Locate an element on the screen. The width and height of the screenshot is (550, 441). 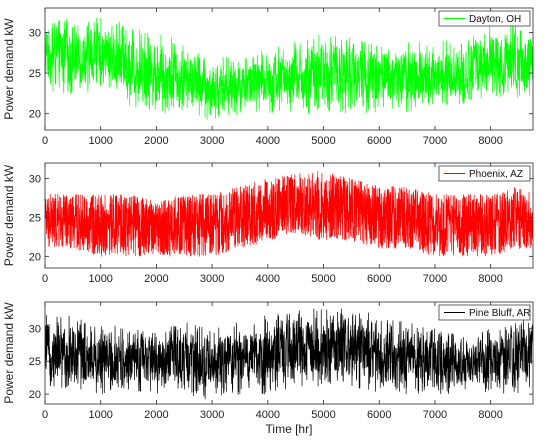
legend: Dayton, OH is located at coordinates (484, 18).